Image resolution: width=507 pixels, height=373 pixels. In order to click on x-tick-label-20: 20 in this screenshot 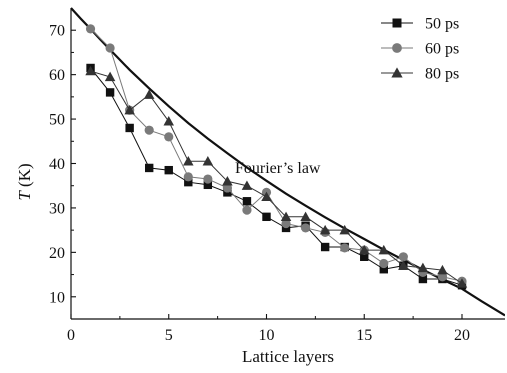, I will do `click(462, 335)`.